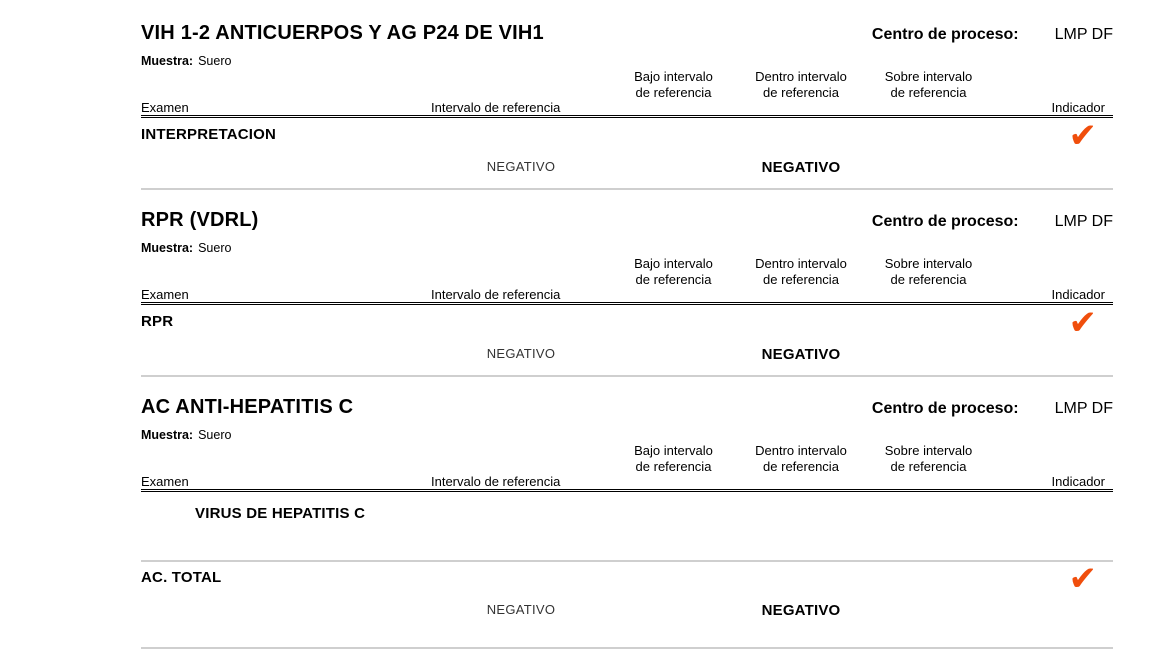 The image size is (1168, 665). I want to click on result-row-rpr: RPR ✔ NEGATIVO NEGATIVO, so click(627, 341).